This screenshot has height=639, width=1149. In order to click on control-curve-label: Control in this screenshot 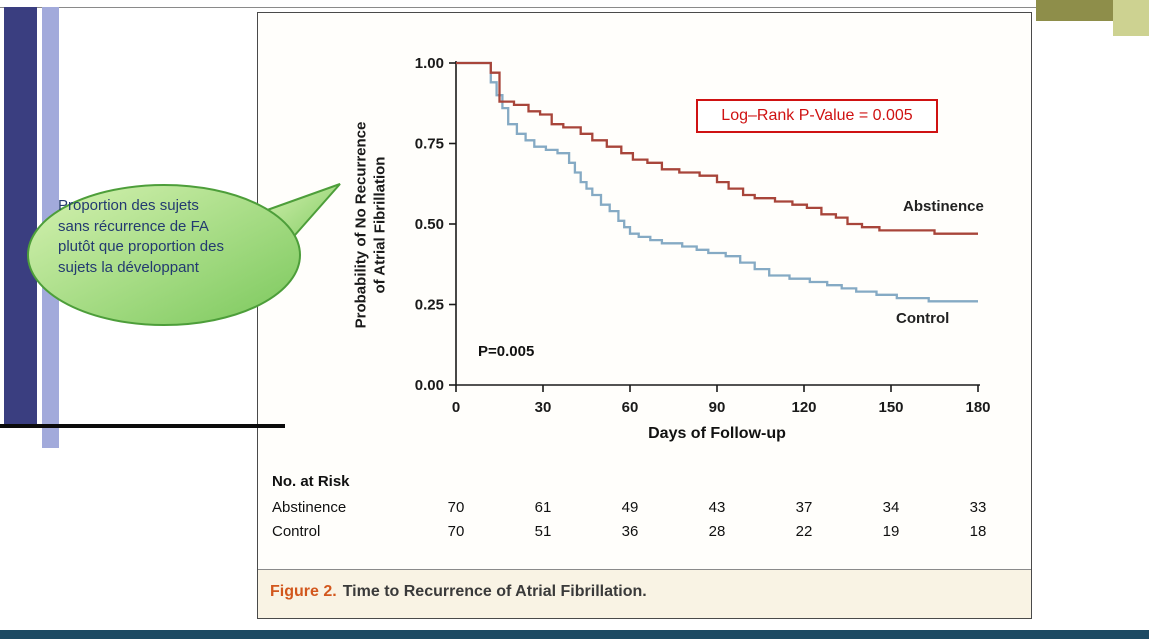, I will do `click(923, 318)`.